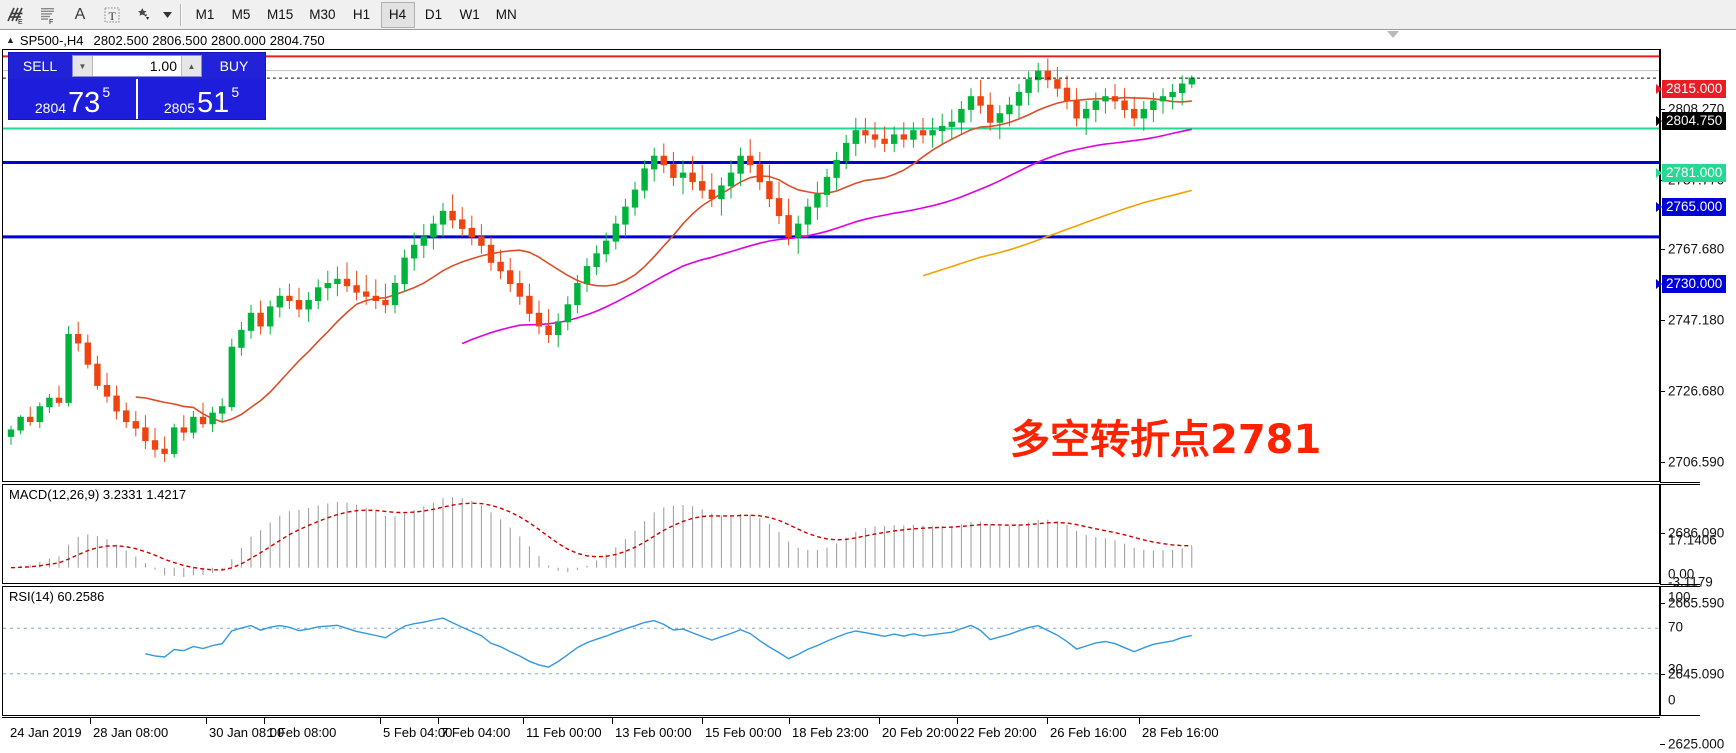 This screenshot has width=1736, height=753. I want to click on svg-text: E, so click(20, 22).